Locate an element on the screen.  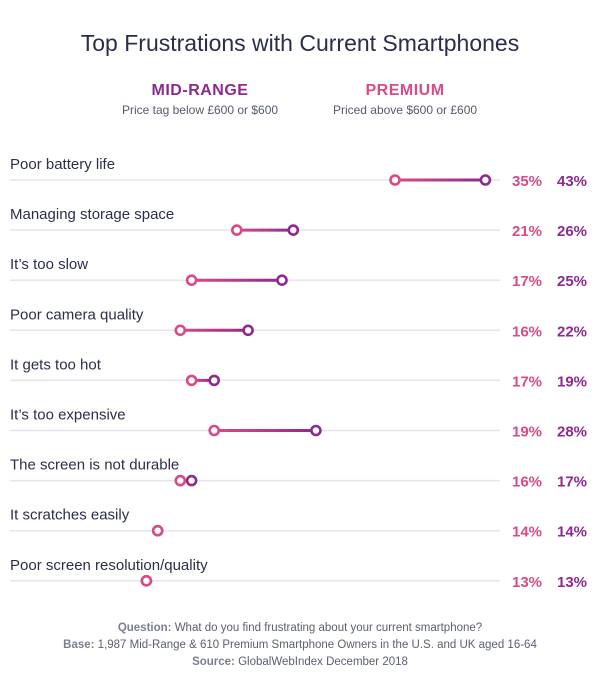
category-label: It’s too expensive is located at coordinates (68, 415).